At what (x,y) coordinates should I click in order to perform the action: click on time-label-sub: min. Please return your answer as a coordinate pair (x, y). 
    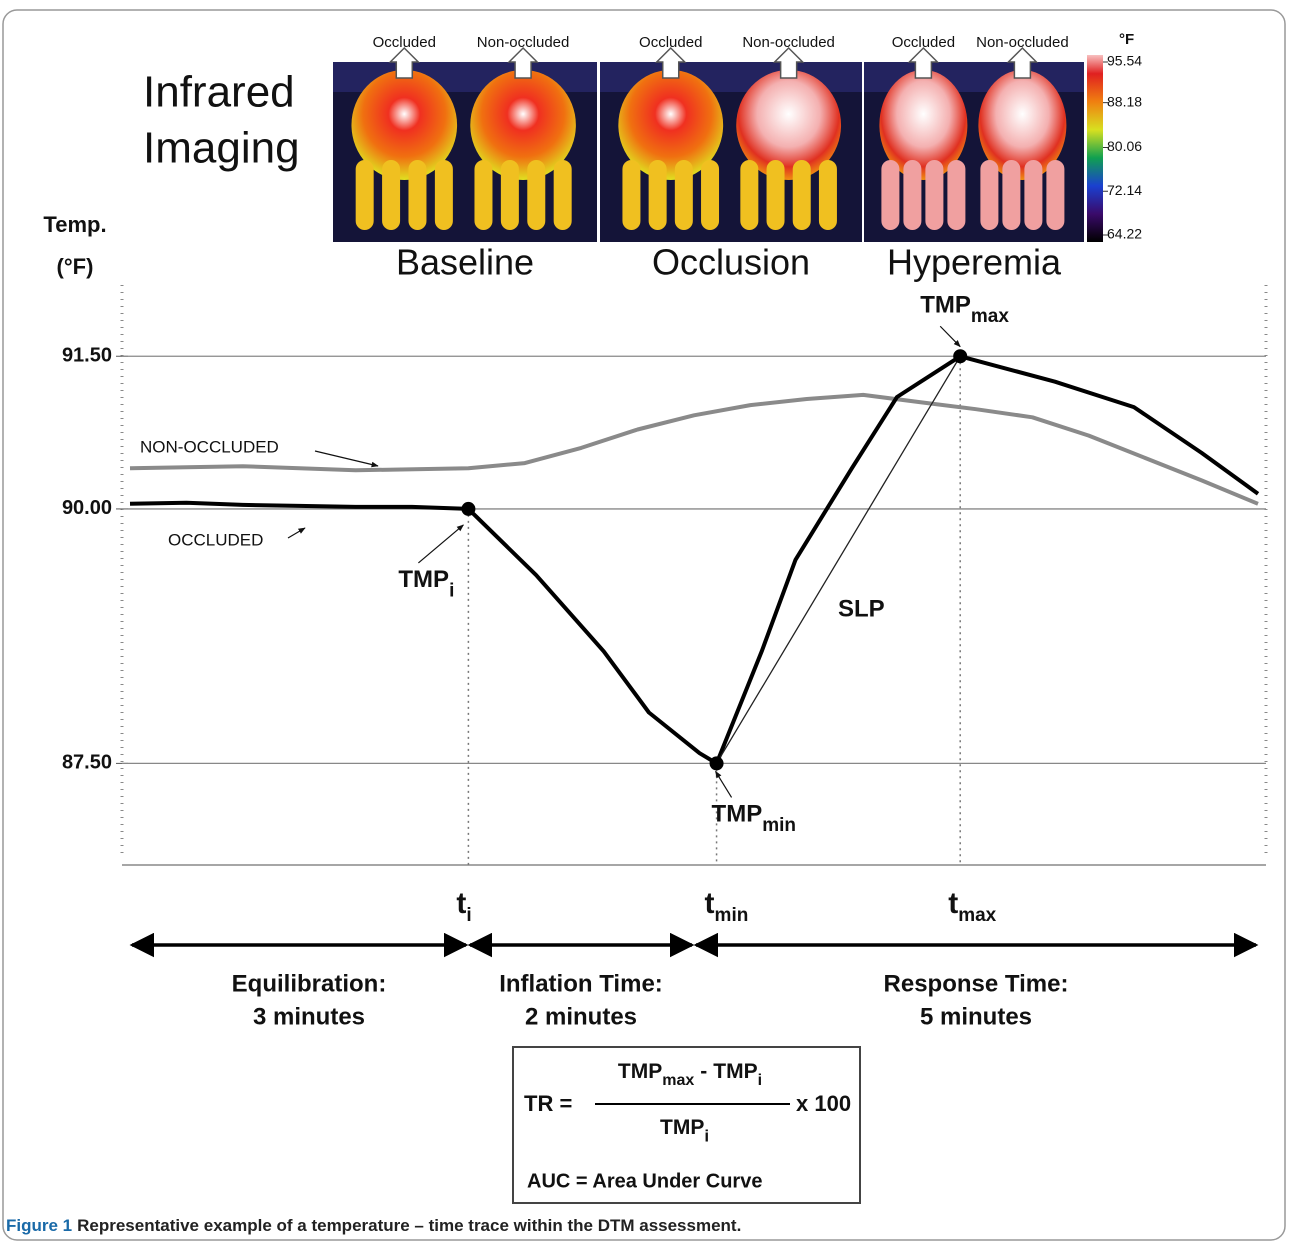
    Looking at the image, I should click on (732, 915).